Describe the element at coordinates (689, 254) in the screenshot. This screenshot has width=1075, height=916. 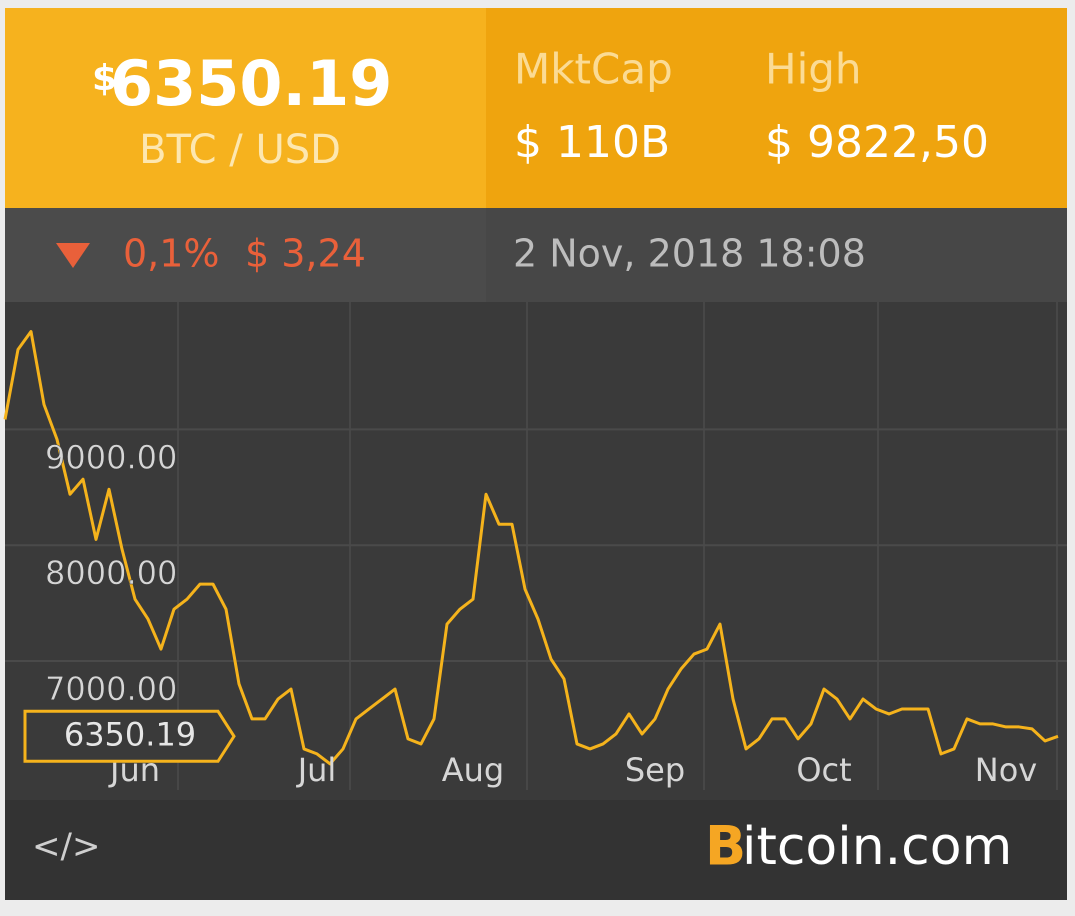
I see `timestamp: 2 Nov, 2018 18:08` at that location.